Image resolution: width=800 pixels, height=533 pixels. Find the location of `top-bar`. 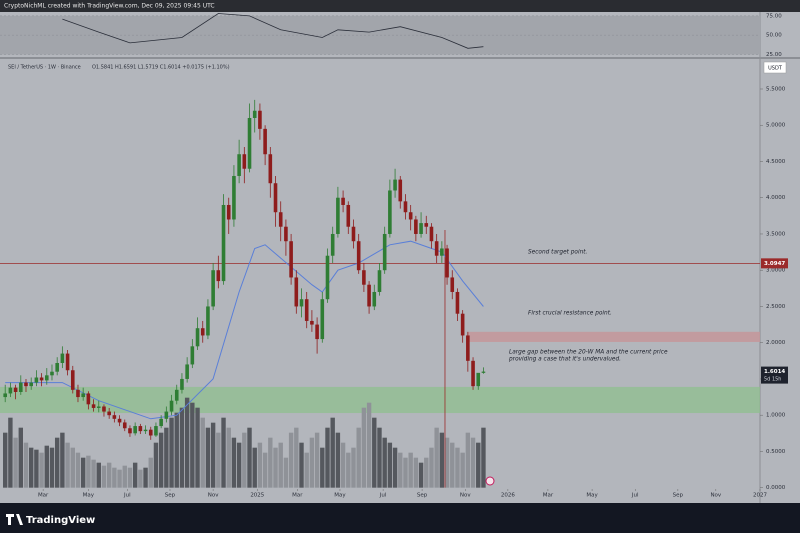

top-bar is located at coordinates (400, 6).